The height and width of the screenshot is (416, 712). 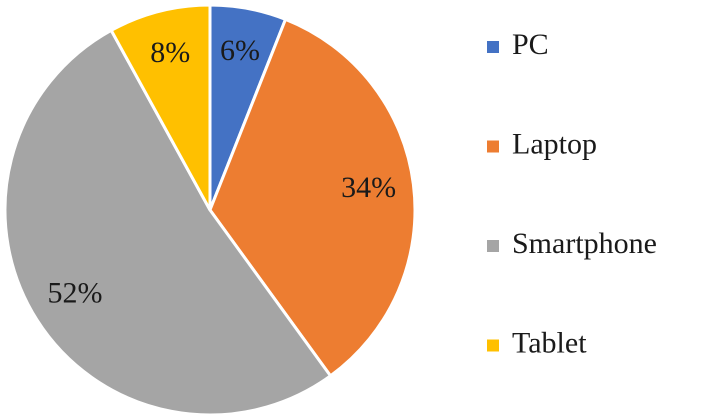 I want to click on data-label: 34%, so click(x=368, y=187).